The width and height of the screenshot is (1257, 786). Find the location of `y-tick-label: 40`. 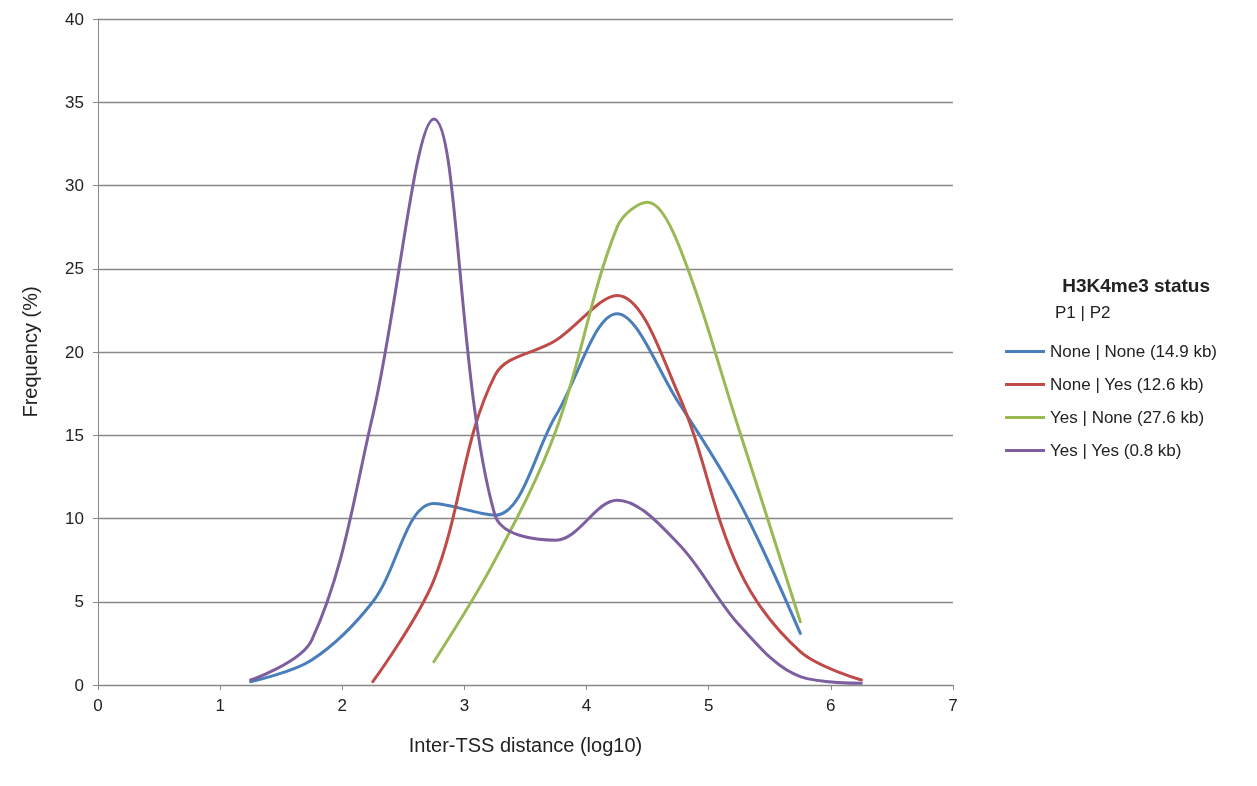

y-tick-label: 40 is located at coordinates (74, 19).